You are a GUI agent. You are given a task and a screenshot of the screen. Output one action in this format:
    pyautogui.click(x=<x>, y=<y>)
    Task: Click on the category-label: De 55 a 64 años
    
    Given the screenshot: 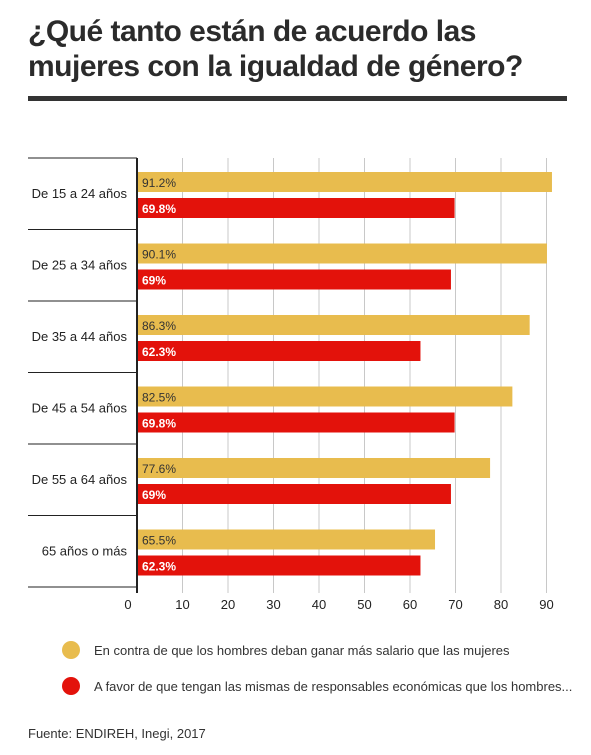 What is the action you would take?
    pyautogui.click(x=80, y=479)
    